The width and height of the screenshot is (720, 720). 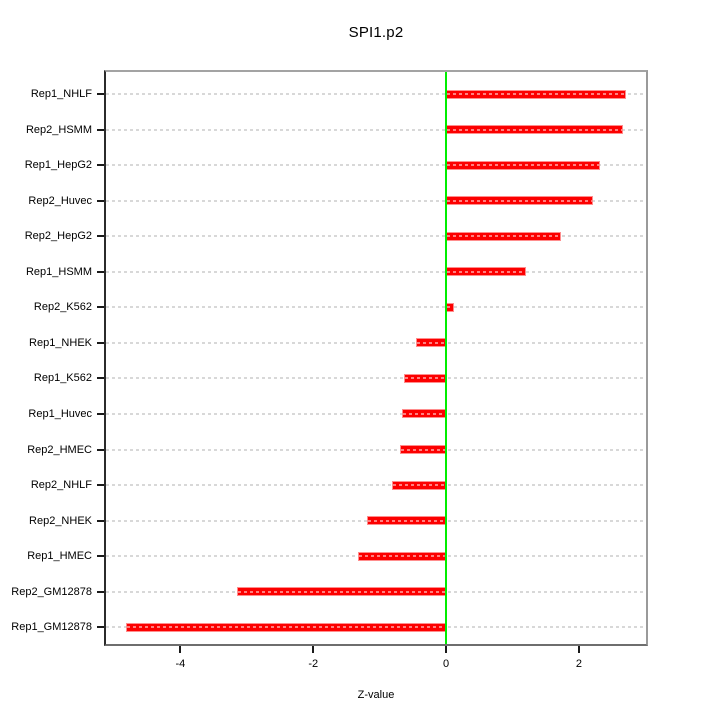 I want to click on x-tick-label: -2, so click(x=313, y=664).